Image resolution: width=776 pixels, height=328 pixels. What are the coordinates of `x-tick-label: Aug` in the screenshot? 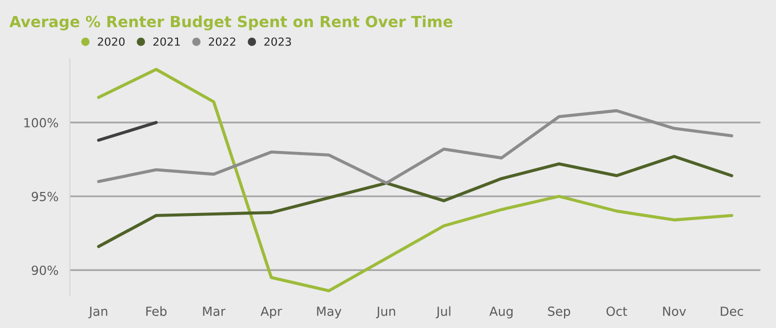 It's located at (501, 312).